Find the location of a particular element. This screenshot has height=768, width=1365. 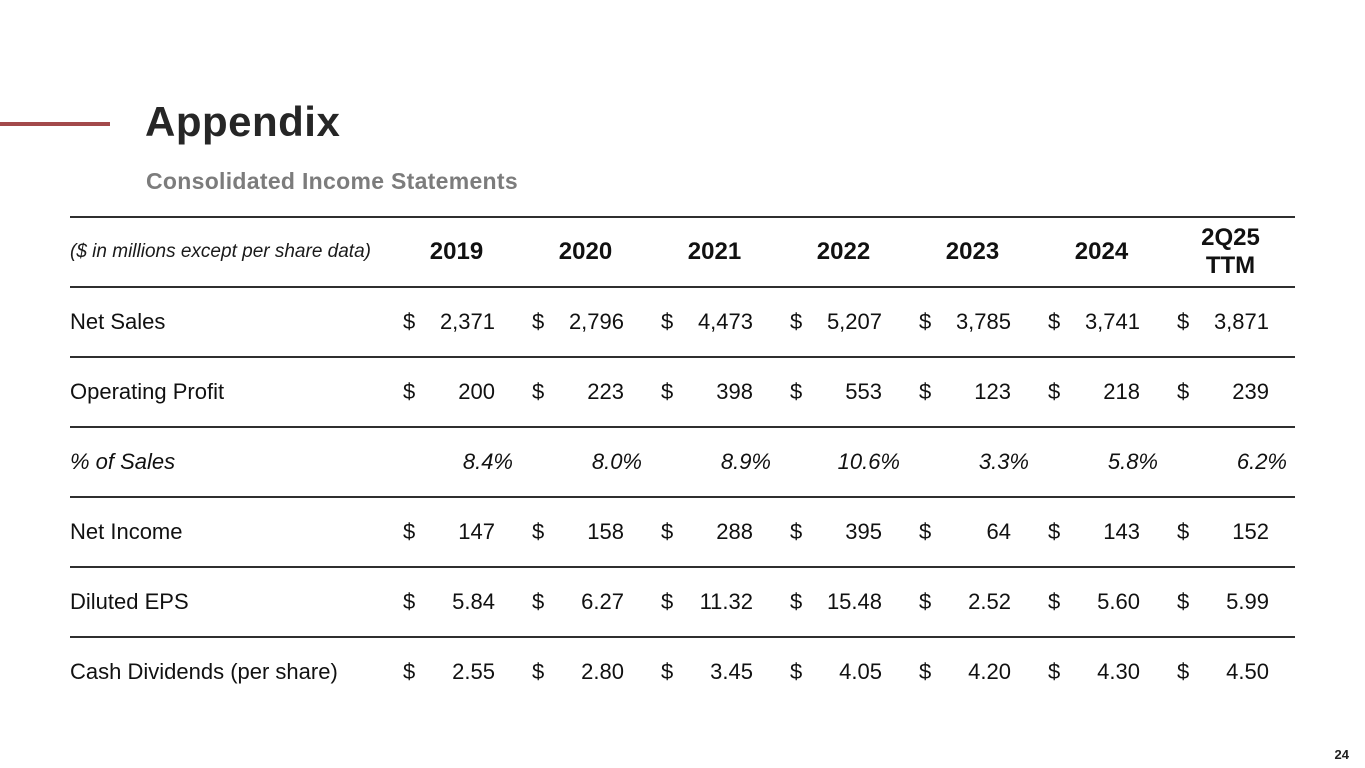

cell-value: 3,741 is located at coordinates (1112, 321).